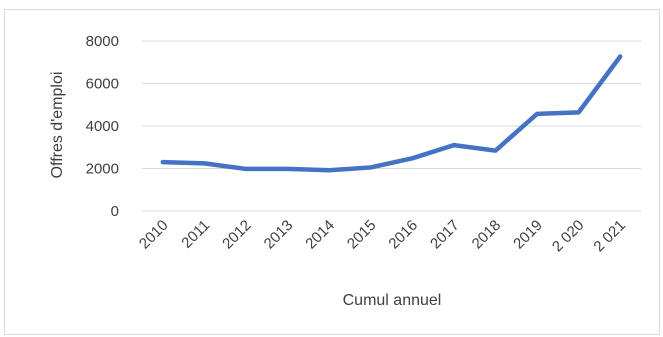 This screenshot has height=337, width=663. What do you see at coordinates (445, 235) in the screenshot?
I see `x-tick-label: 2017` at bounding box center [445, 235].